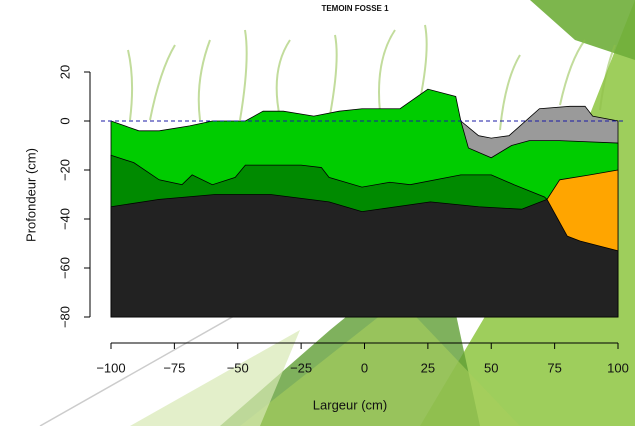 This screenshot has width=635, height=426. Describe the element at coordinates (350, 404) in the screenshot. I see `x-axis-label: Largeur (cm)` at that location.